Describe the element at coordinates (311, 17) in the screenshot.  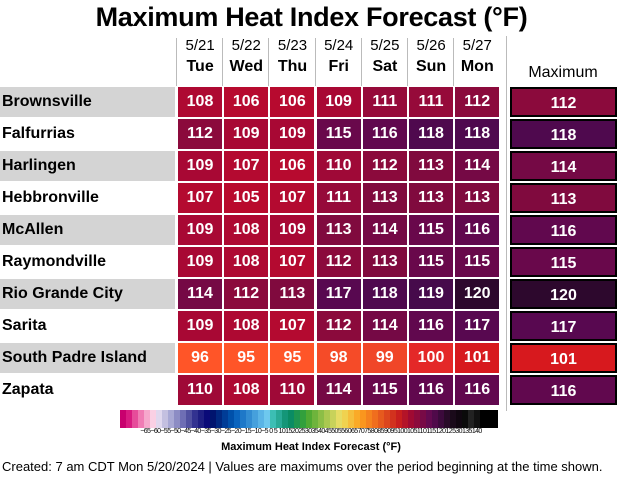
I see `chart-title: Maximum Heat Index Forecast (°F)` at that location.